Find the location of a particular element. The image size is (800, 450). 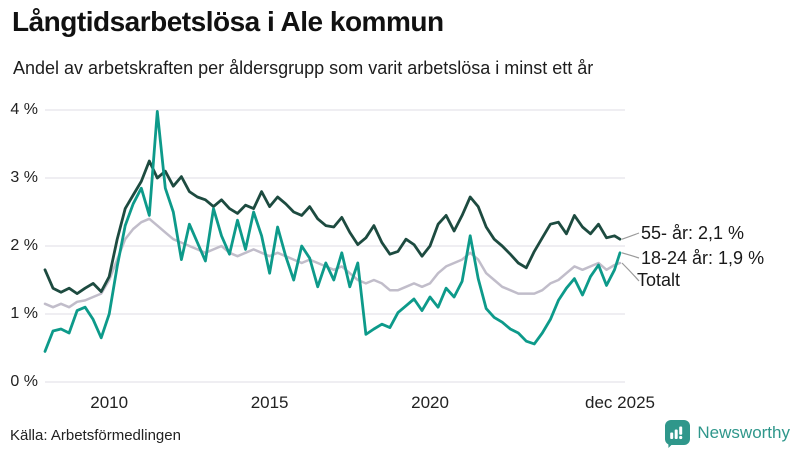

series-label-18-24: 18-24 år: 1,9 % is located at coordinates (703, 258).